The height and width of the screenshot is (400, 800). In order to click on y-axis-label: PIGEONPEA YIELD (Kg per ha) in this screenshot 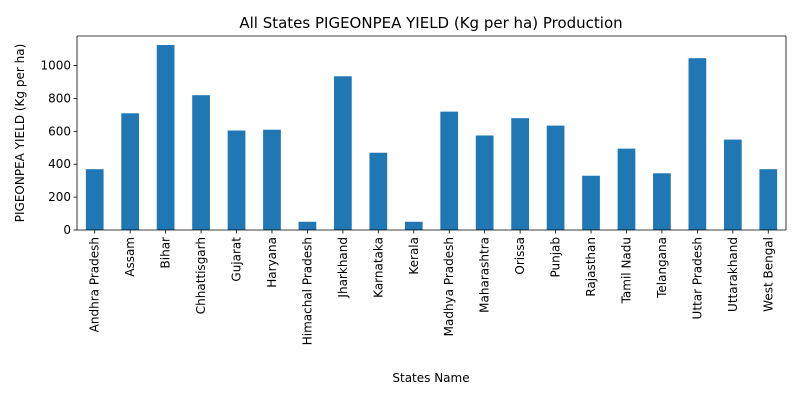, I will do `click(20, 133)`.